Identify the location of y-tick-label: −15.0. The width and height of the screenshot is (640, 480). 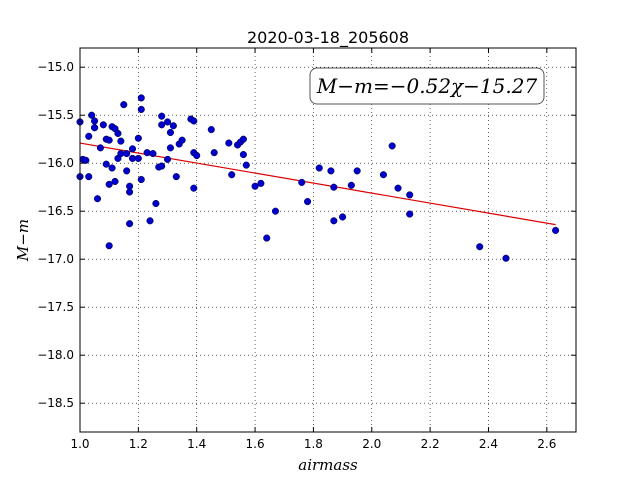
(55, 67).